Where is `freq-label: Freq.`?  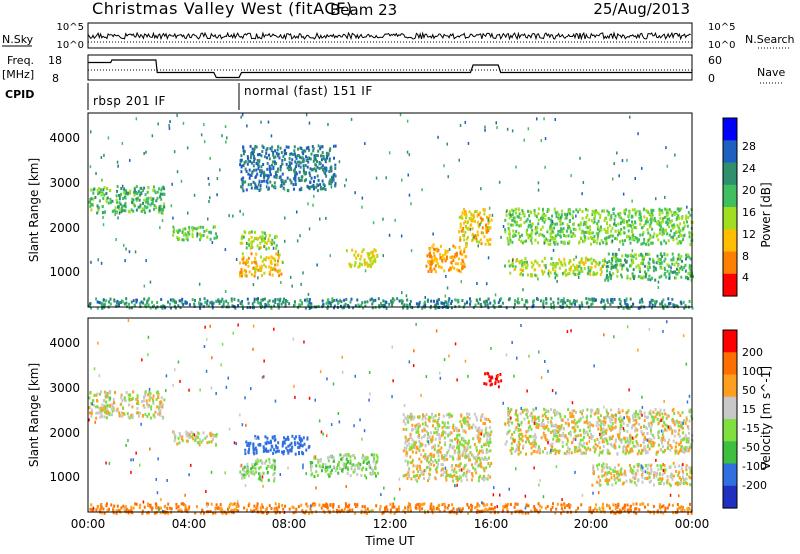
freq-label: Freq. is located at coordinates (20, 60).